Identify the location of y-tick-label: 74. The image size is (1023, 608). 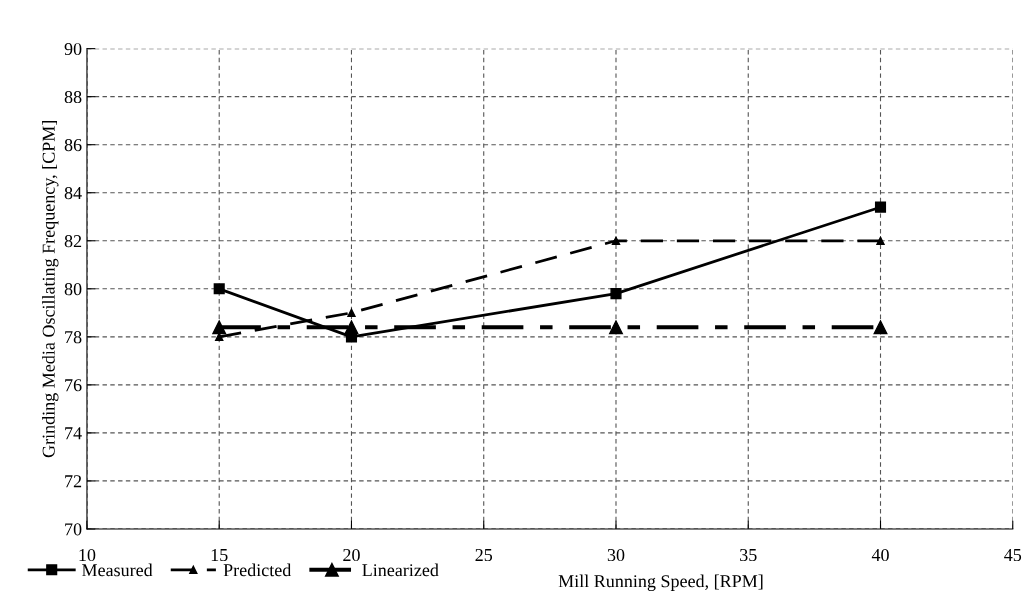
(73, 433).